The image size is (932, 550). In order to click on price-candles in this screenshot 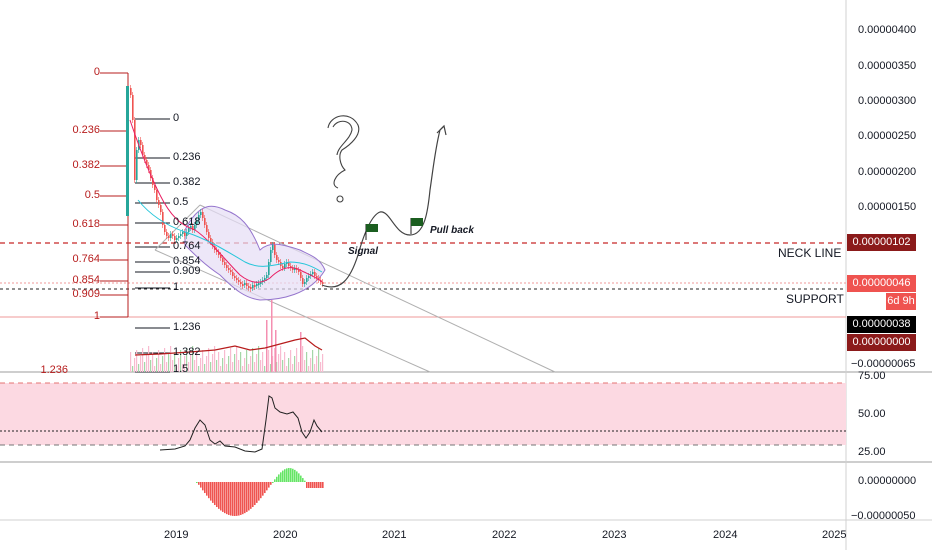, I will do `click(225, 188)`.